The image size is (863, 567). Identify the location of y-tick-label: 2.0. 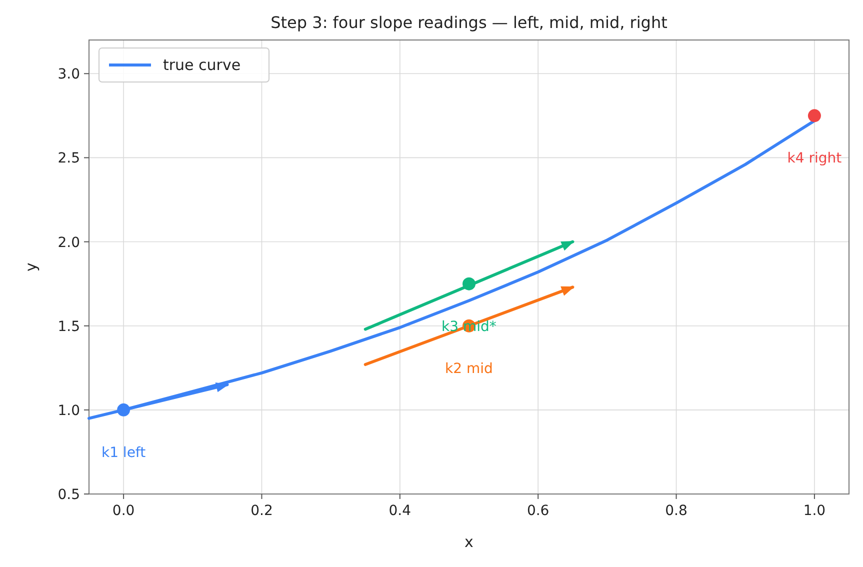
(69, 242).